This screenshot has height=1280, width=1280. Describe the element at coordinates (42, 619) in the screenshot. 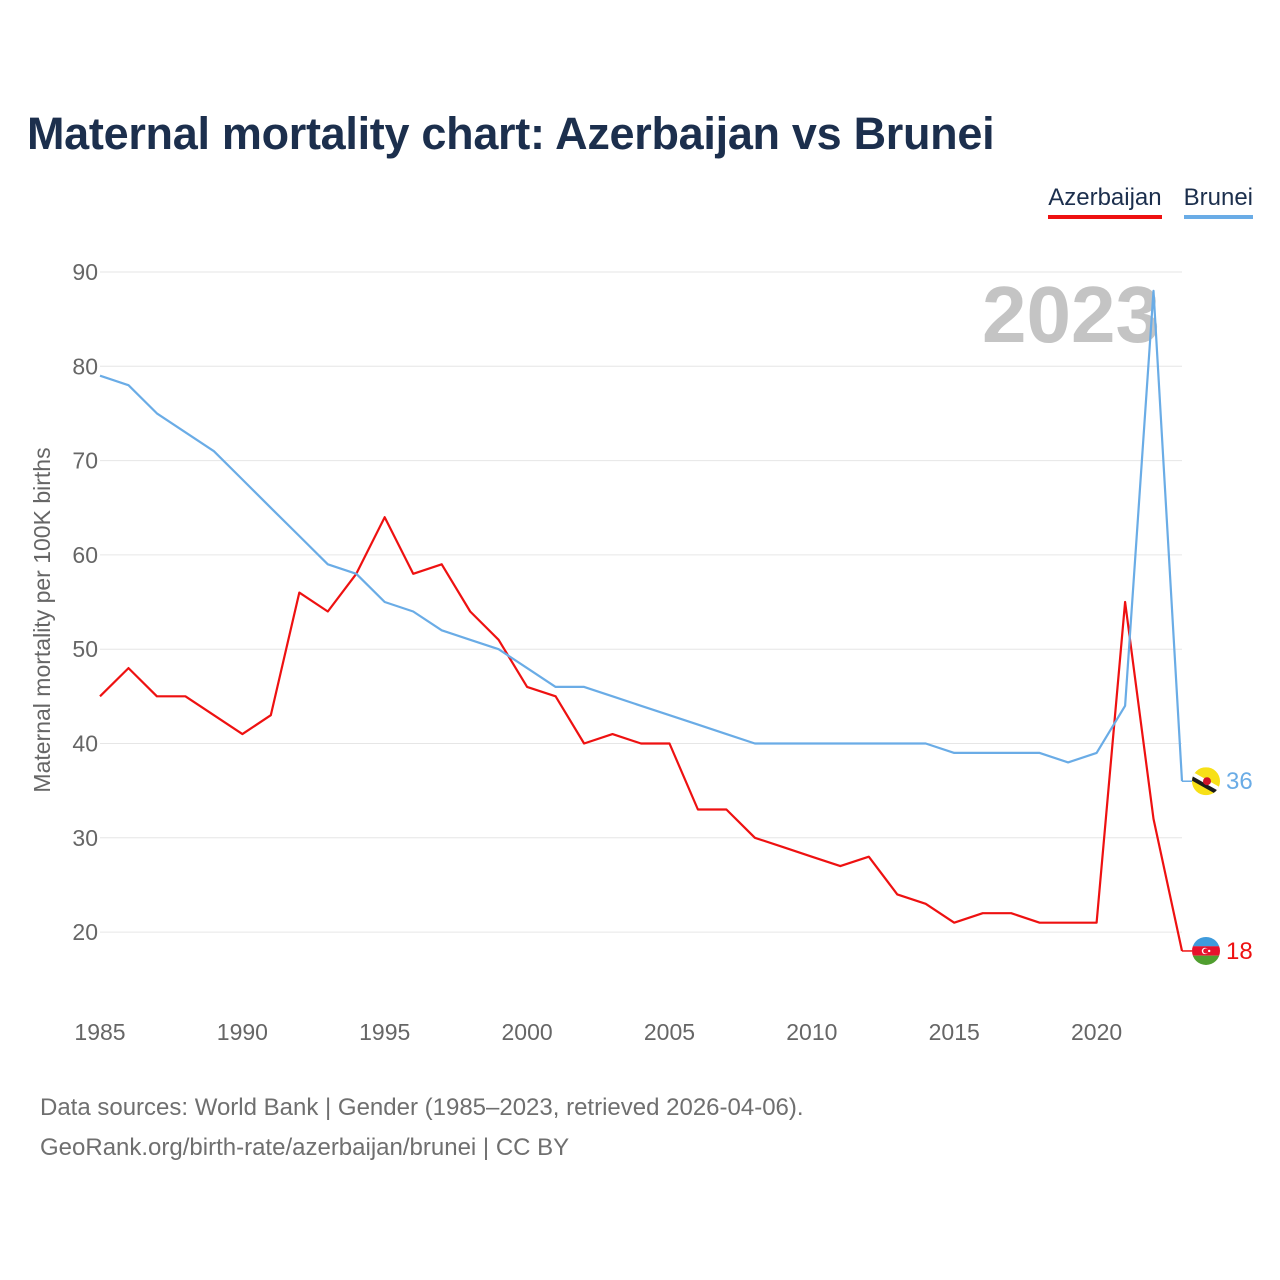

I see `y-axis-label: Maternal mortality per 100K births` at that location.